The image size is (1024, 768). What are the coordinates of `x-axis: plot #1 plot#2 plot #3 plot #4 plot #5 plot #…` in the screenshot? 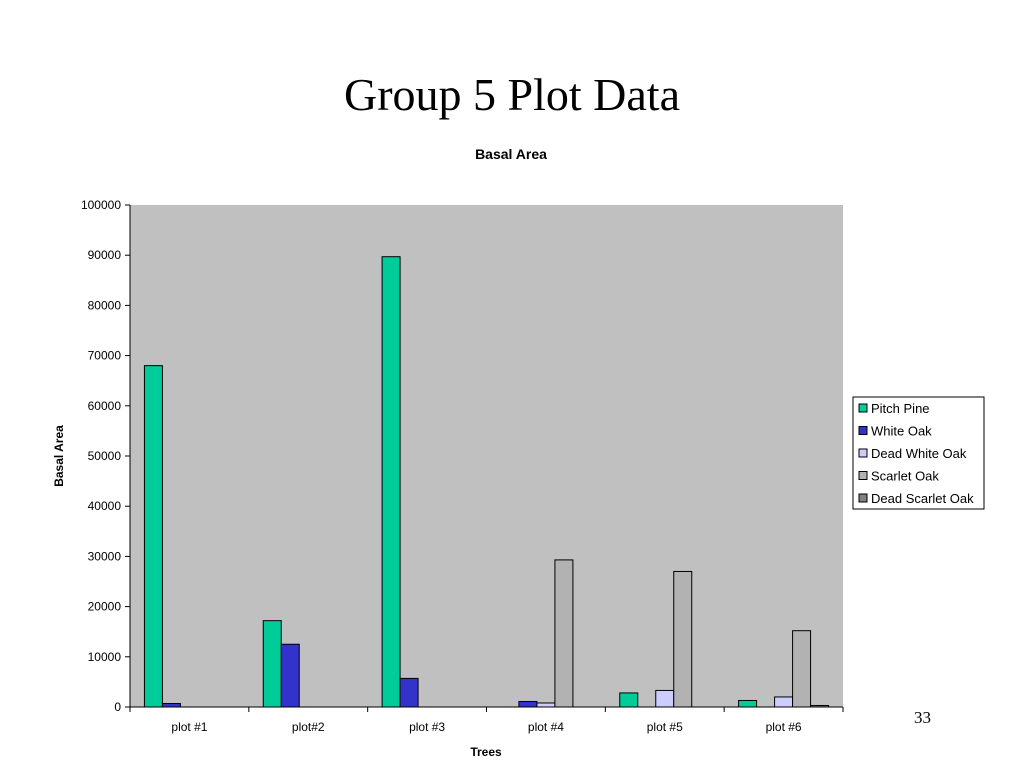 It's located at (486, 720).